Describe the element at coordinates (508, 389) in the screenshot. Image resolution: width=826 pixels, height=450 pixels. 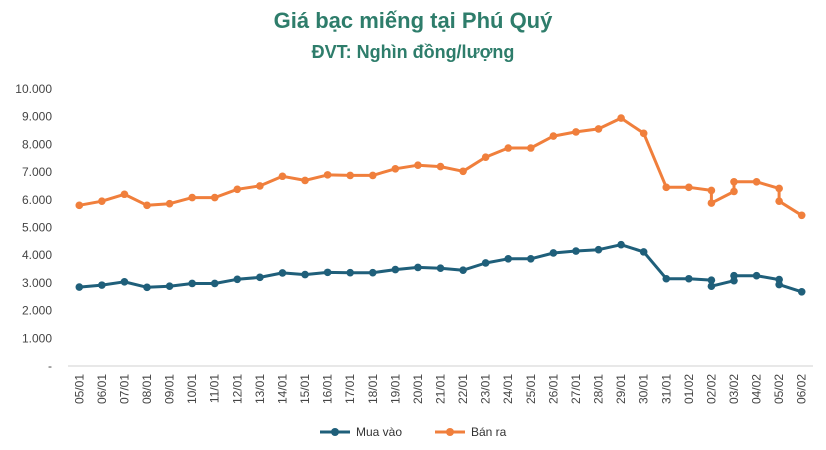
I see `x-tick-label: 24/01` at that location.